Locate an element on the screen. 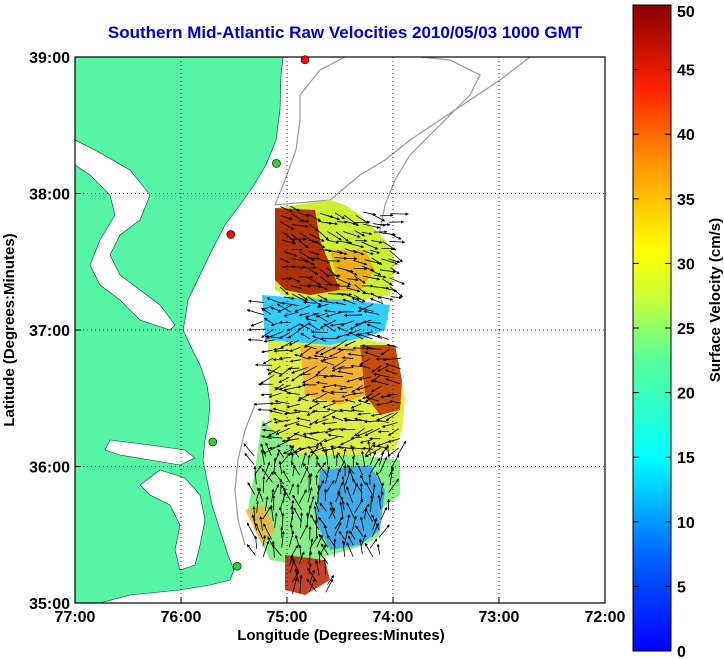 This screenshot has height=659, width=724. y-tick-label: 38:00 is located at coordinates (49, 195).